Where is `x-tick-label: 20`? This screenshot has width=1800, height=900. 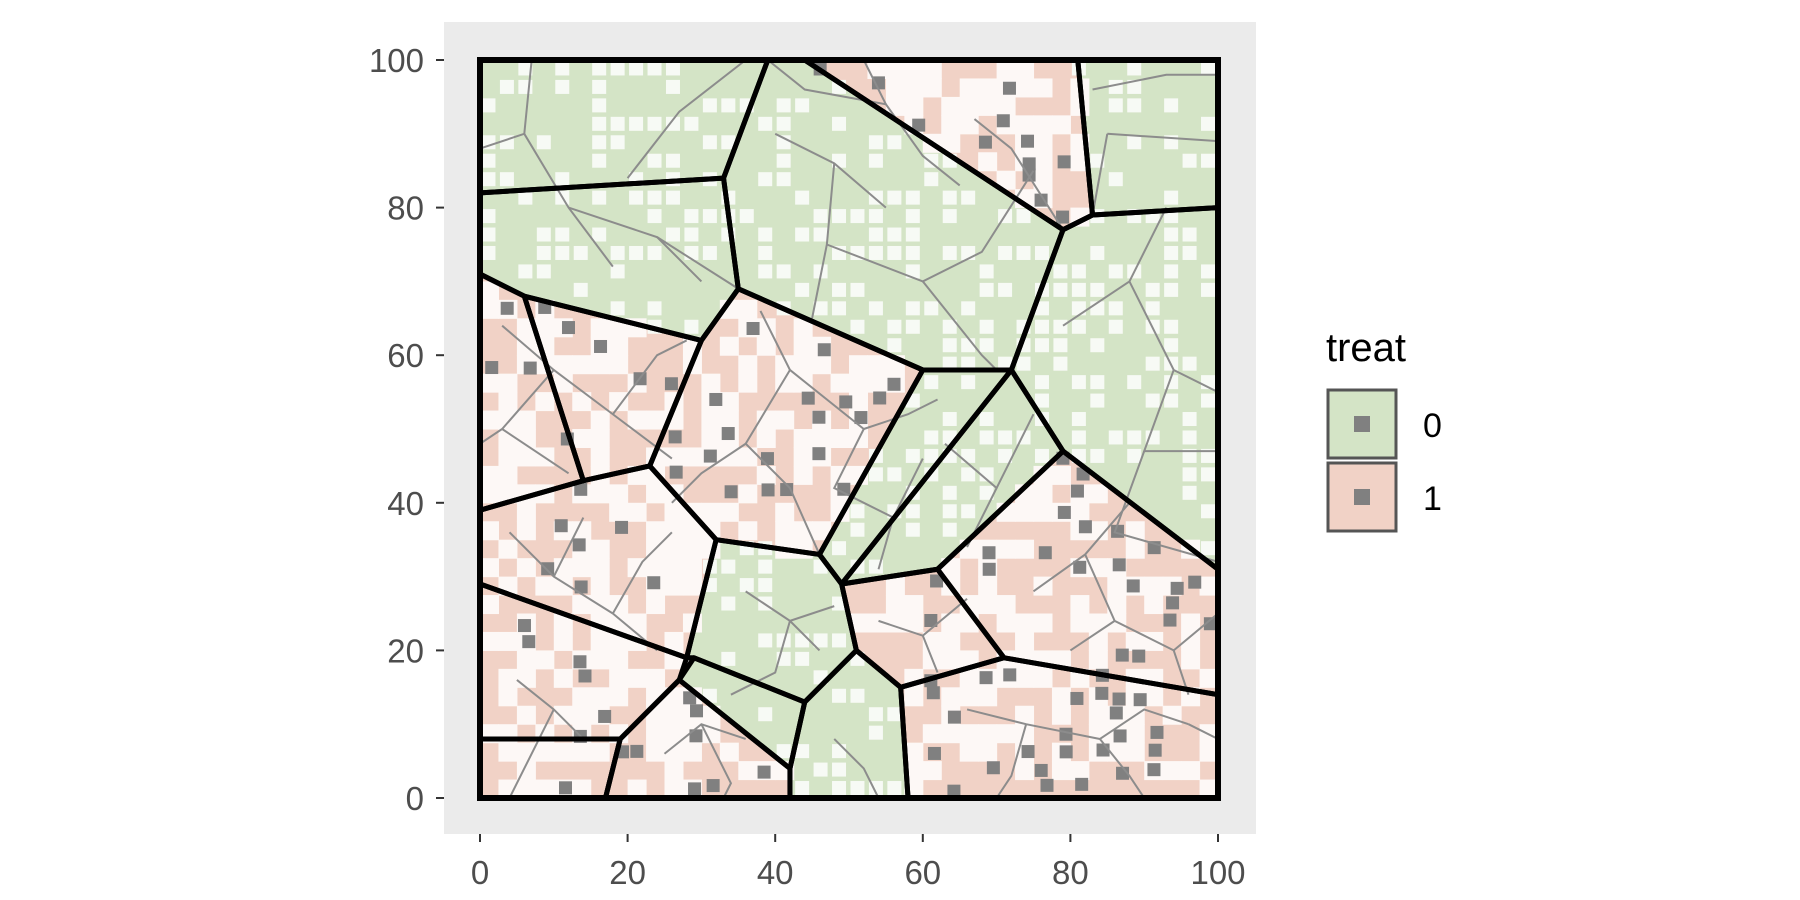
x-tick-label: 20 is located at coordinates (627, 872).